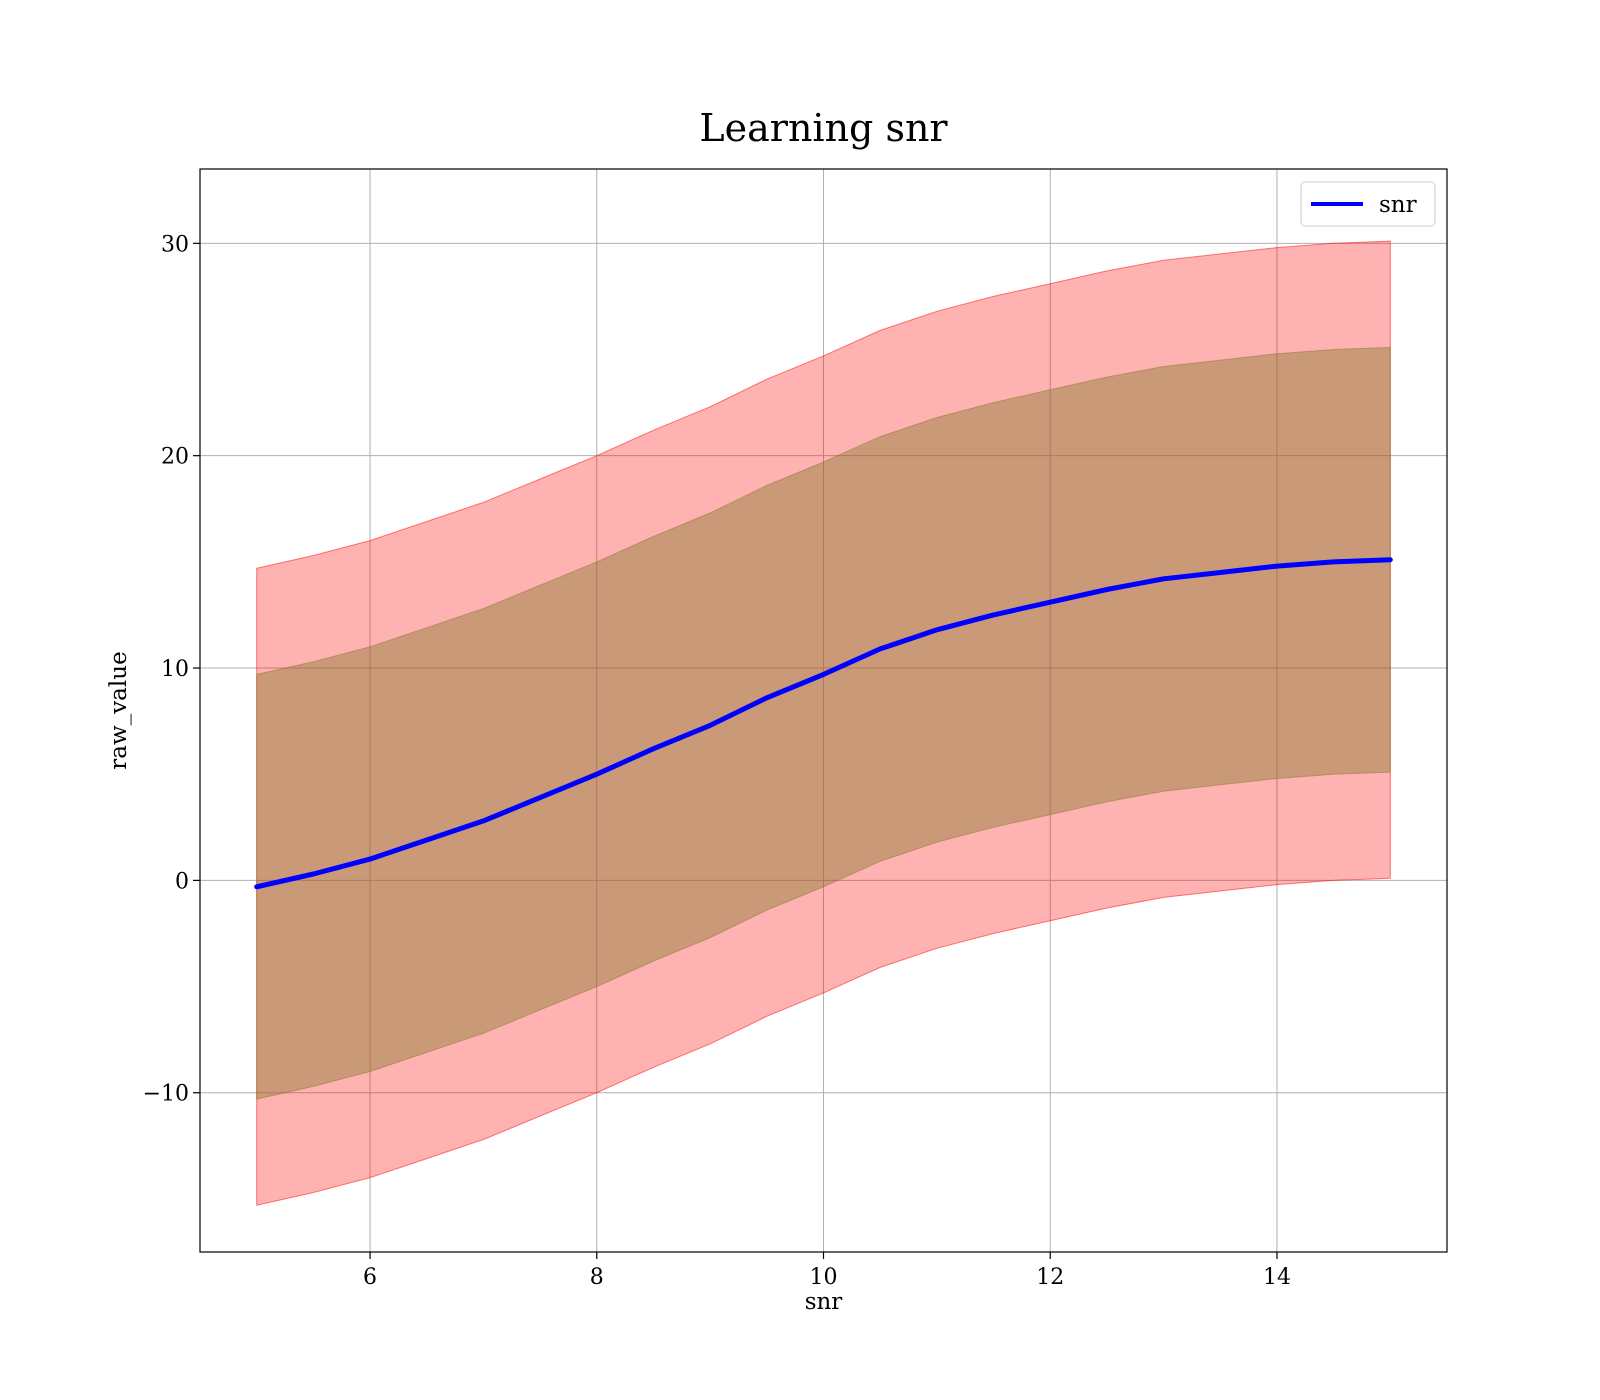 The image size is (1600, 1400). I want to click on x-tick-label: 10, so click(824, 1277).